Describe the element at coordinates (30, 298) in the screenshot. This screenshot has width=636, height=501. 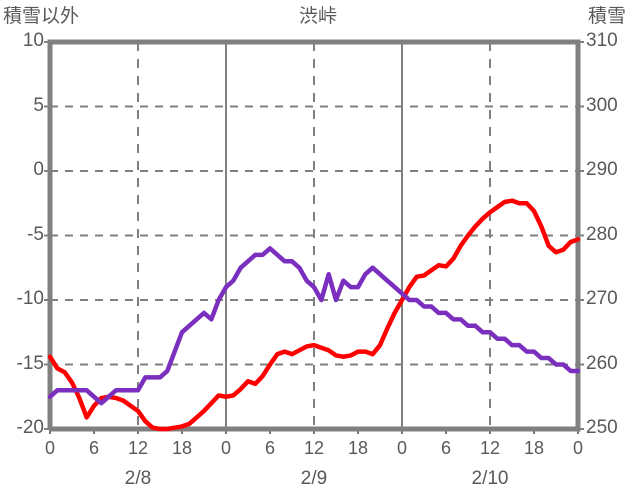
I see `left-axis-tick-label: -10` at that location.